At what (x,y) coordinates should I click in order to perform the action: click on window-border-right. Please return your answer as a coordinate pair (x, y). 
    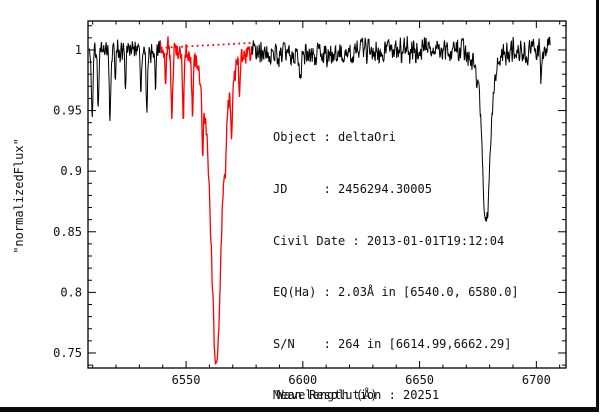
    Looking at the image, I should click on (597, 205).